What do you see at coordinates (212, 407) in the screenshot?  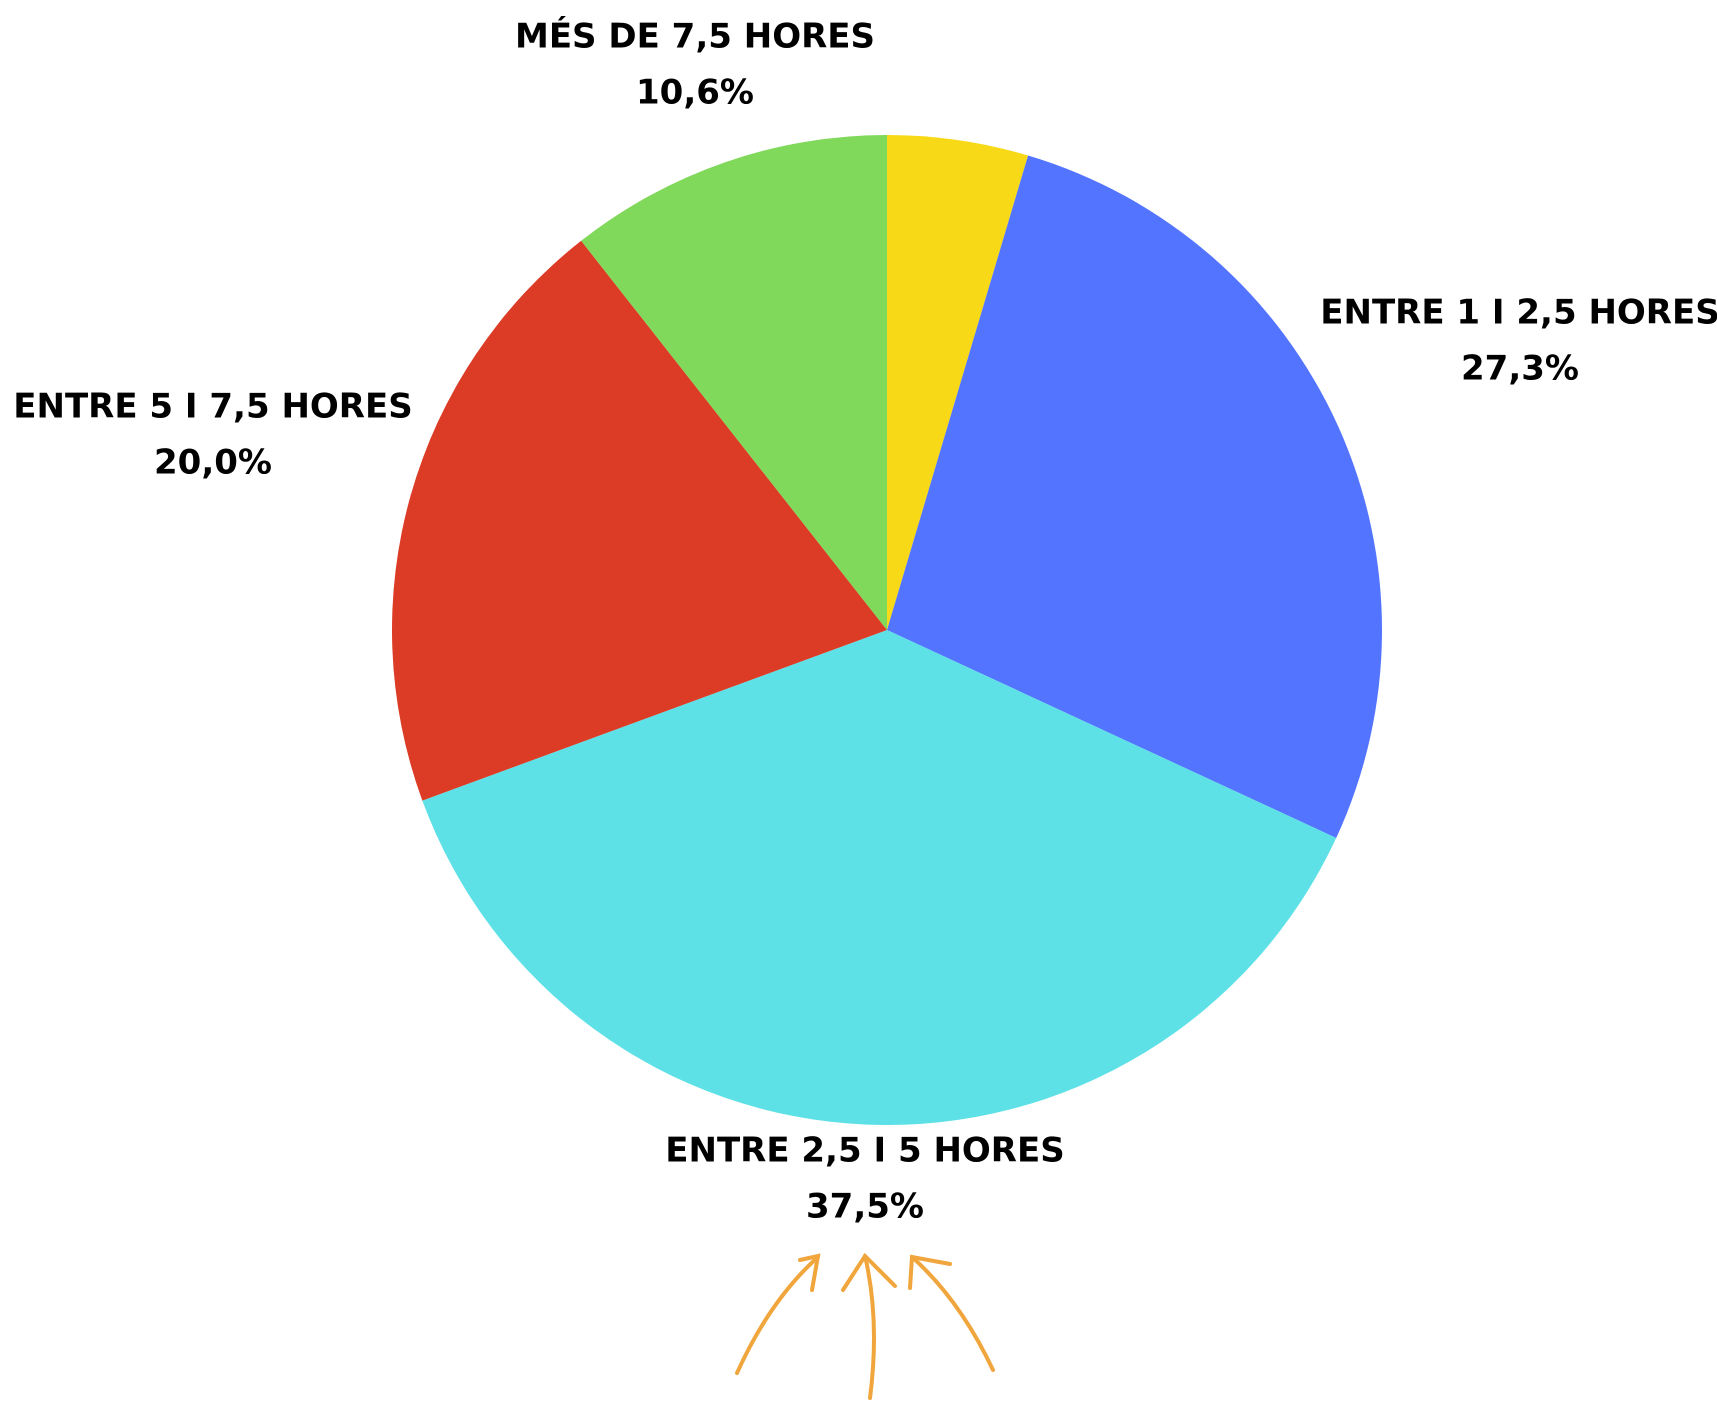 I see `slice-label: ENTRE 5 I 7,5 HORES` at bounding box center [212, 407].